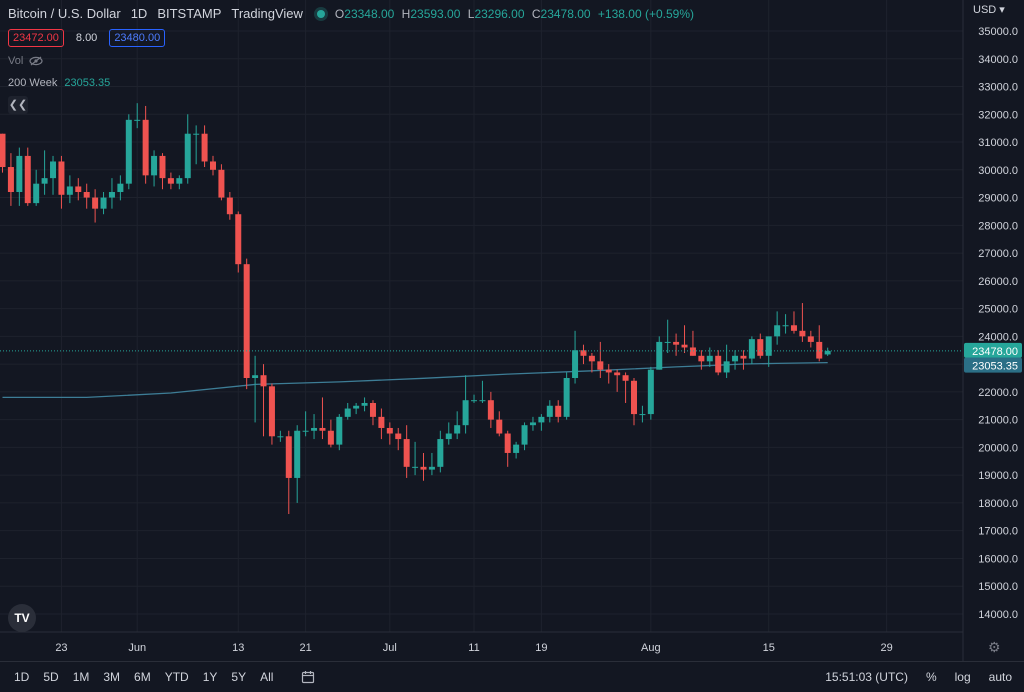 The height and width of the screenshot is (692, 1024). Describe the element at coordinates (390, 648) in the screenshot. I see `x-tick-label: Jul` at that location.